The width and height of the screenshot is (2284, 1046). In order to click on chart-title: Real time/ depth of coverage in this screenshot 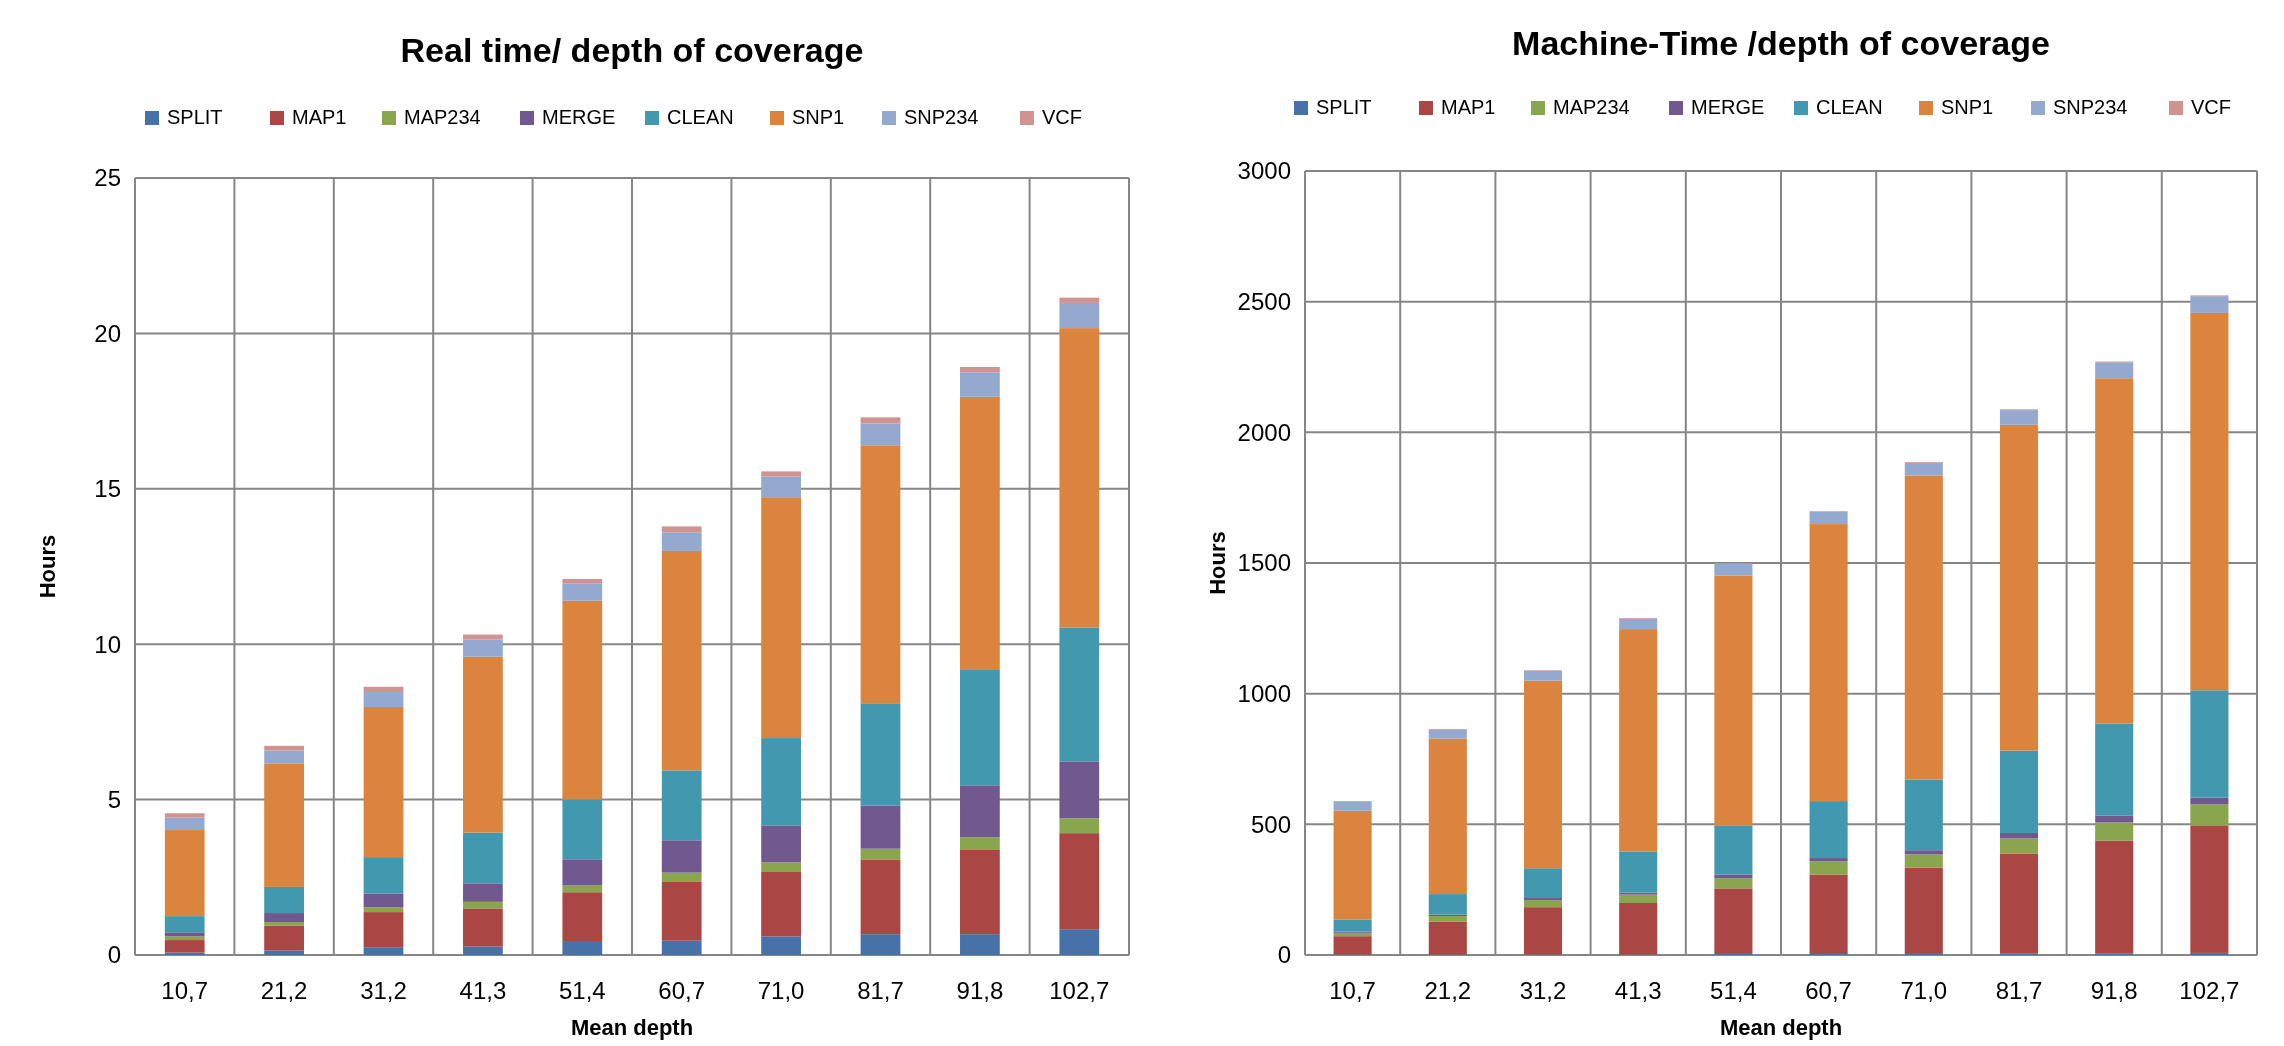, I will do `click(632, 50)`.